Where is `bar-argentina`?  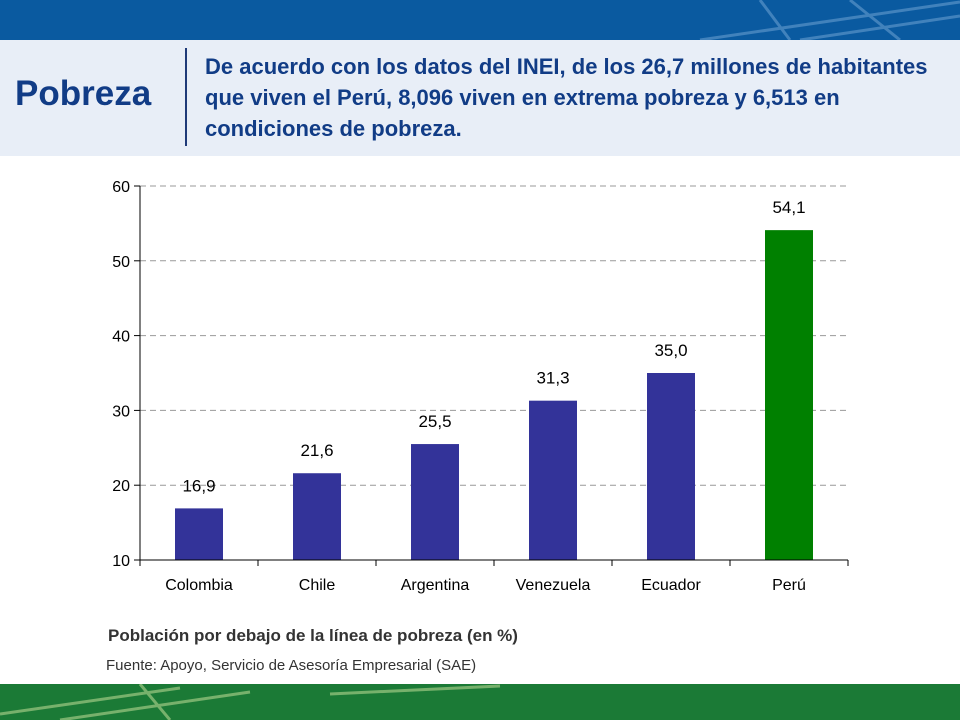 bar-argentina is located at coordinates (435, 502).